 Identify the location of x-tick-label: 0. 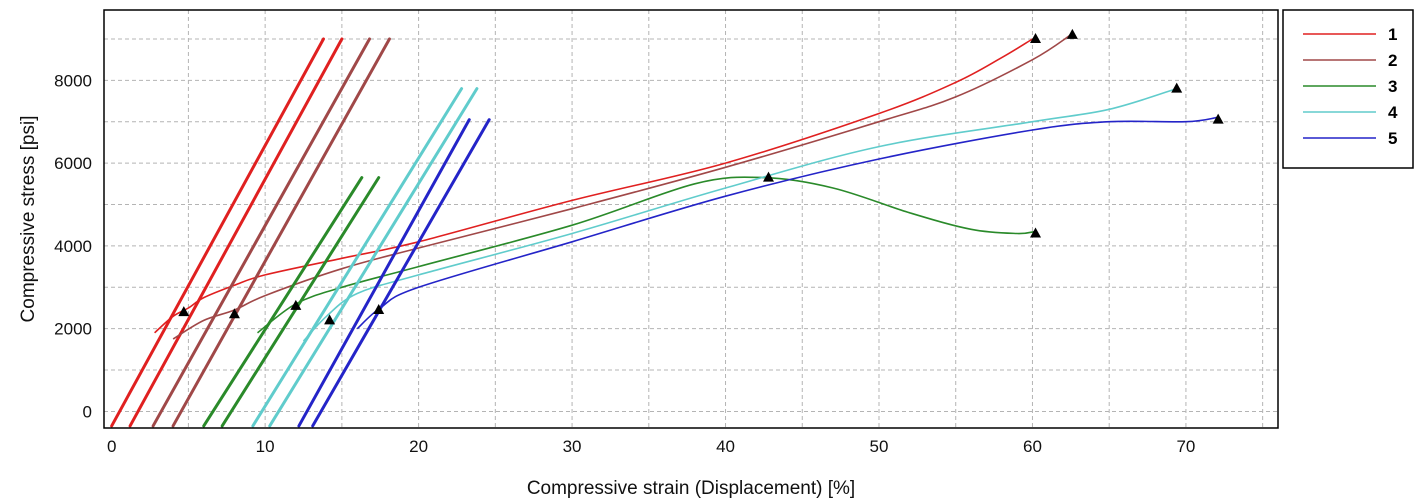
(111, 446).